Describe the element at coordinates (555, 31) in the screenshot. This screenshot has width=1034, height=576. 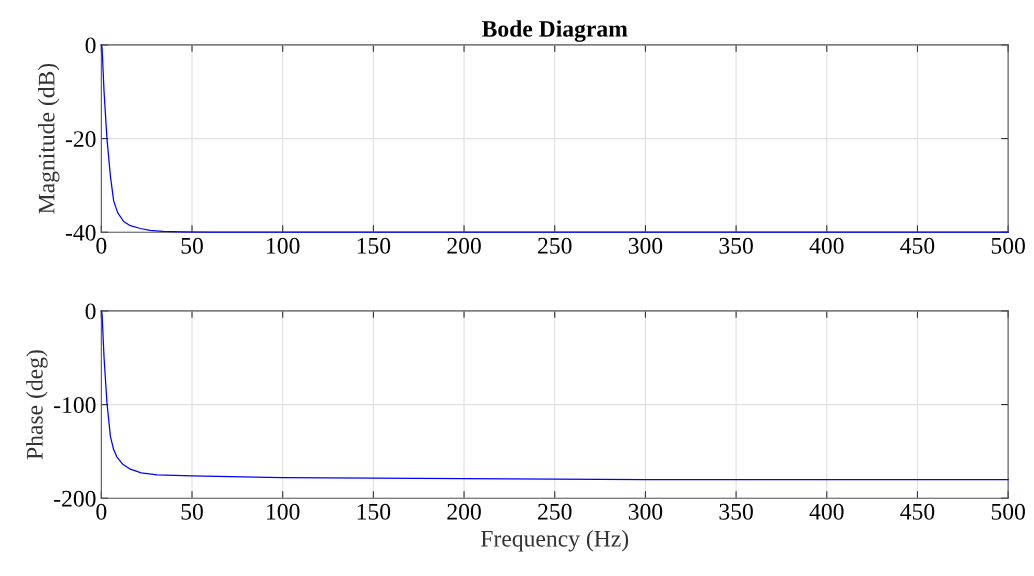
I see `chart-title: Bode Diagram` at that location.